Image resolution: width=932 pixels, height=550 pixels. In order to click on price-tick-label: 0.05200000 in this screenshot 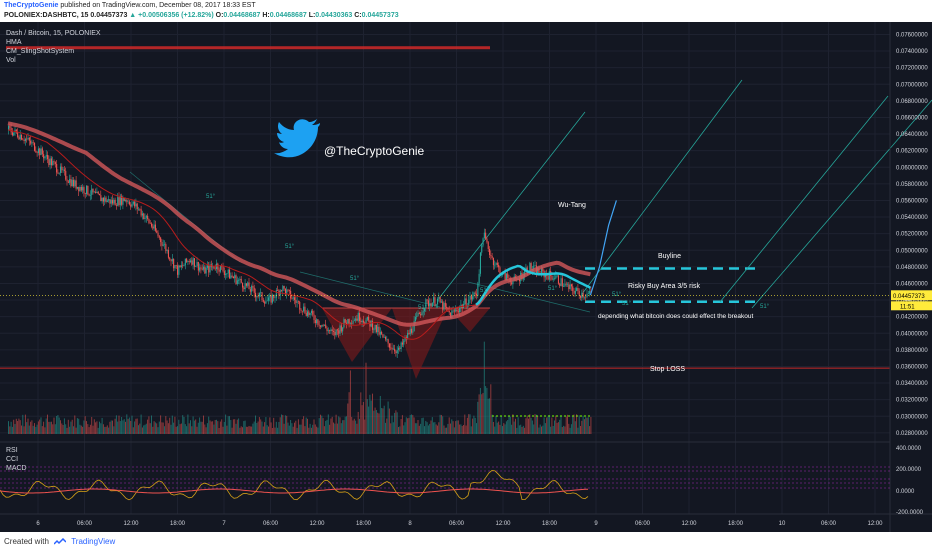, I will do `click(912, 235)`.